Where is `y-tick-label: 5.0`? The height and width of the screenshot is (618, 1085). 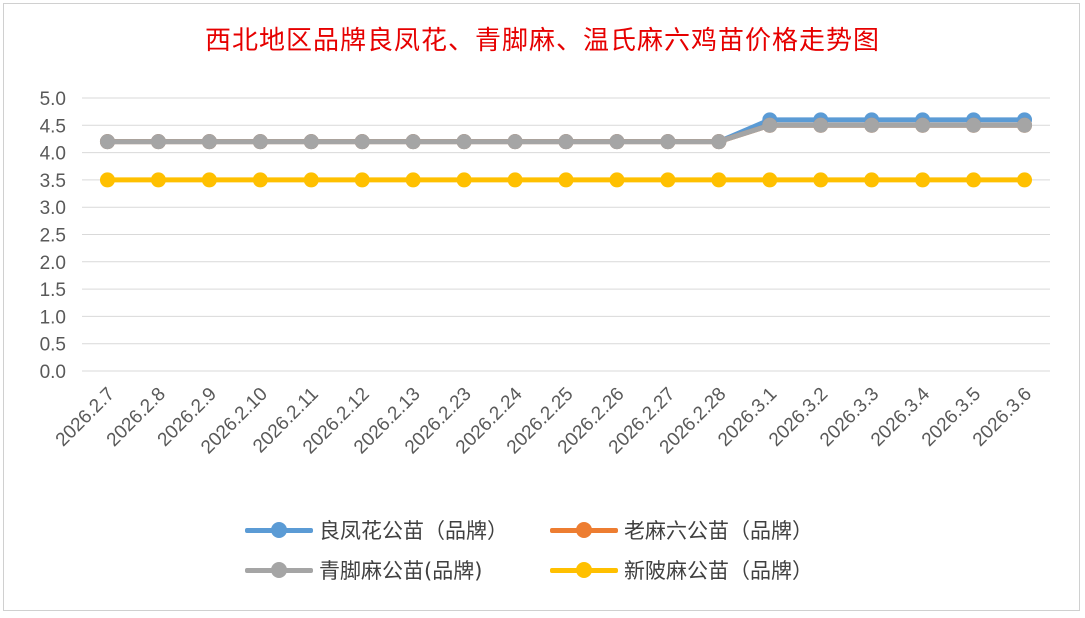 y-tick-label: 5.0 is located at coordinates (53, 99).